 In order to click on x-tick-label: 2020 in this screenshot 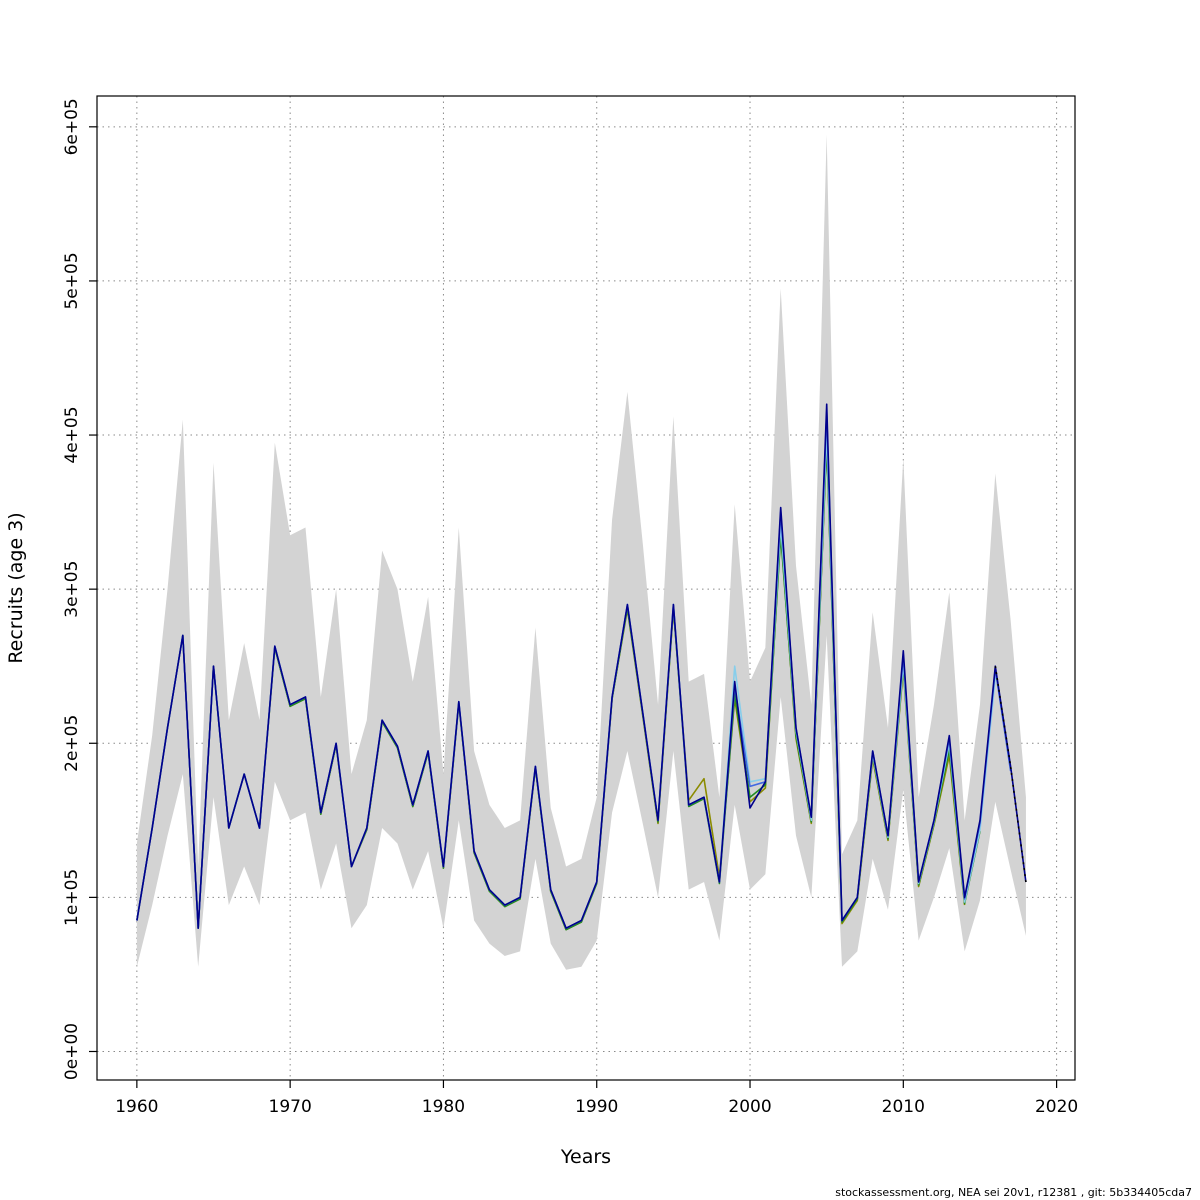, I will do `click(1056, 1107)`.